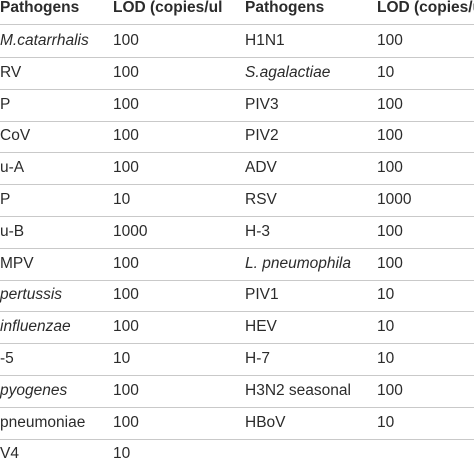 The width and height of the screenshot is (474, 474). What do you see at coordinates (262, 104) in the screenshot?
I see `pathogen-cell: PIV3` at bounding box center [262, 104].